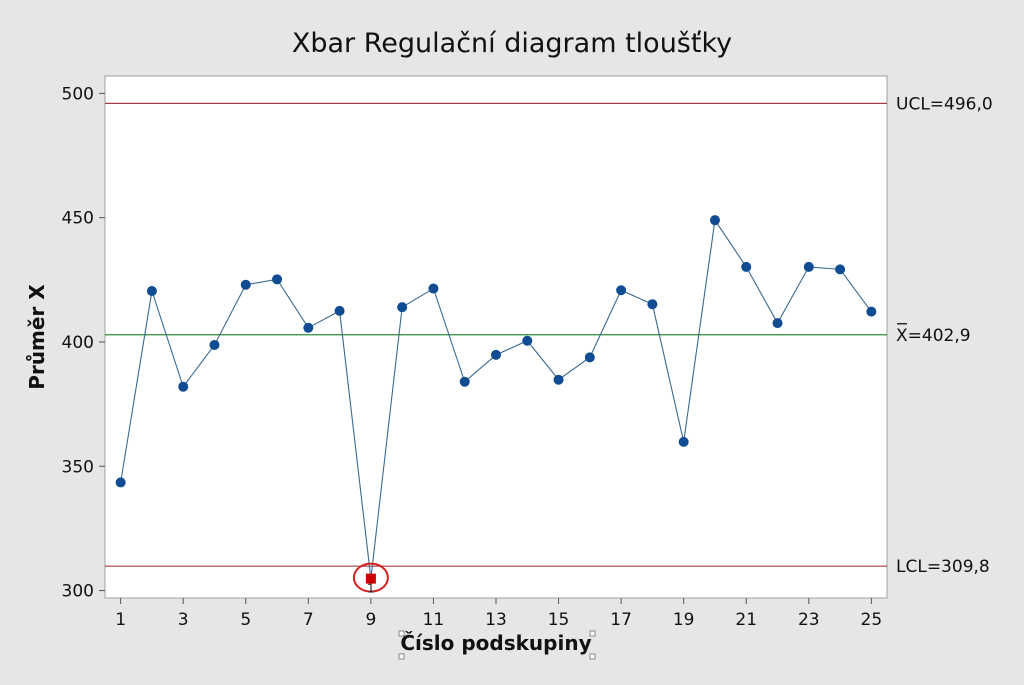 The width and height of the screenshot is (1024, 685). Describe the element at coordinates (120, 620) in the screenshot. I see `x-tick-label: 1` at that location.